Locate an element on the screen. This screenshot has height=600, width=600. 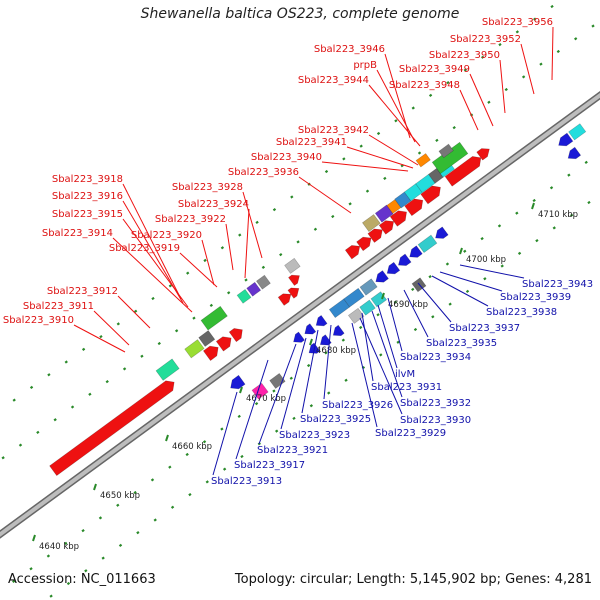
reverse-gene-label: Sbal223_3935 is located at coordinates (461, 343).